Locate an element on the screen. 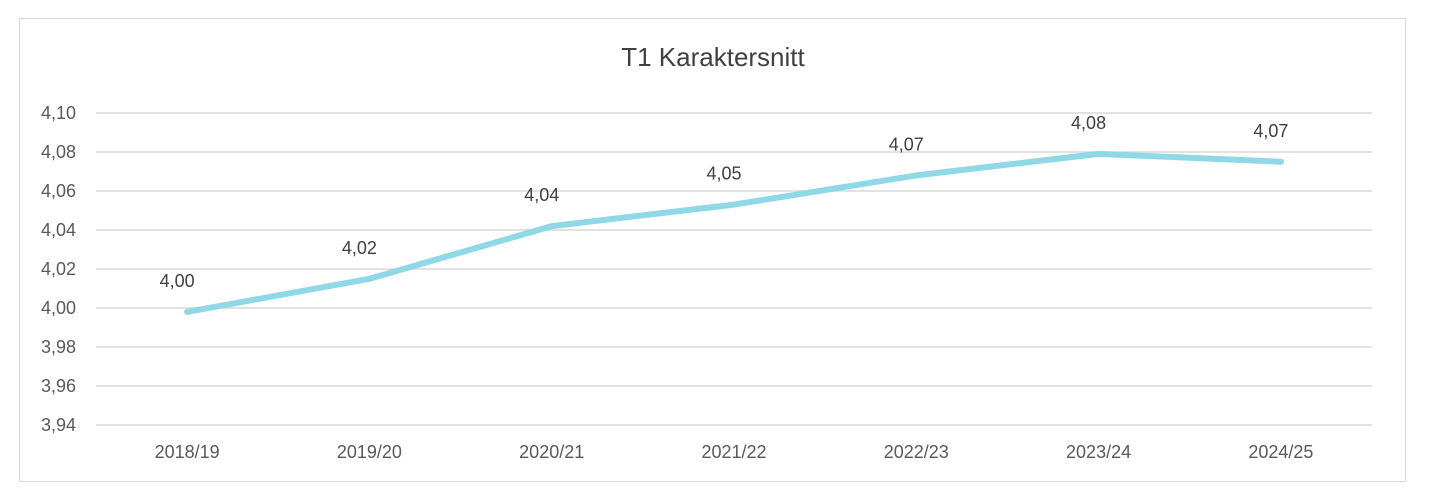 The height and width of the screenshot is (494, 1440). data-label: 4,05 is located at coordinates (723, 174).